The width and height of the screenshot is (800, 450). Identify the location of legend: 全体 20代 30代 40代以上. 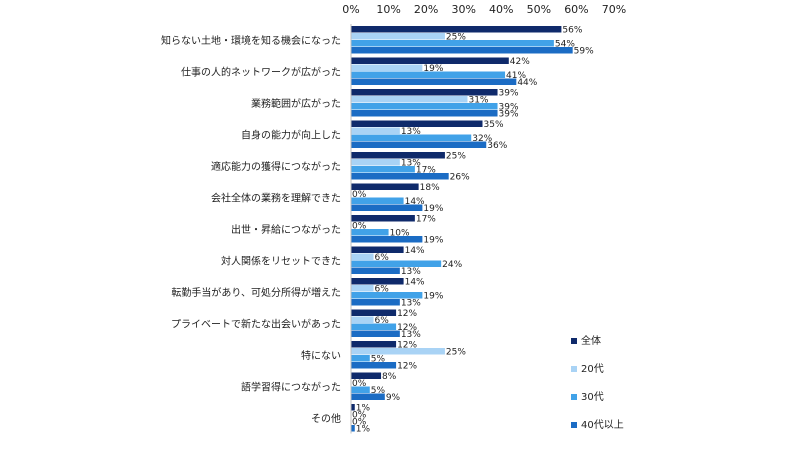
(597, 382).